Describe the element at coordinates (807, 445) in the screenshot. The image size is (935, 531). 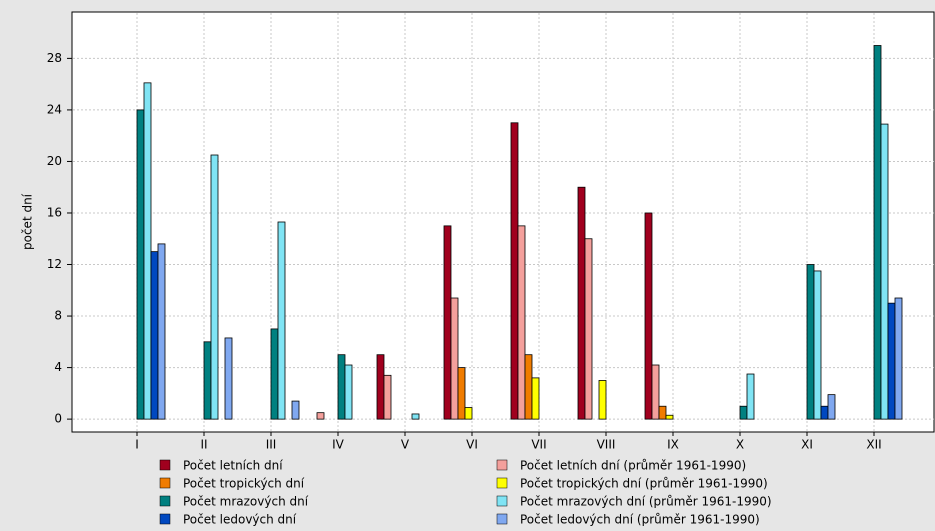
I see `x-tick-label: XI` at that location.